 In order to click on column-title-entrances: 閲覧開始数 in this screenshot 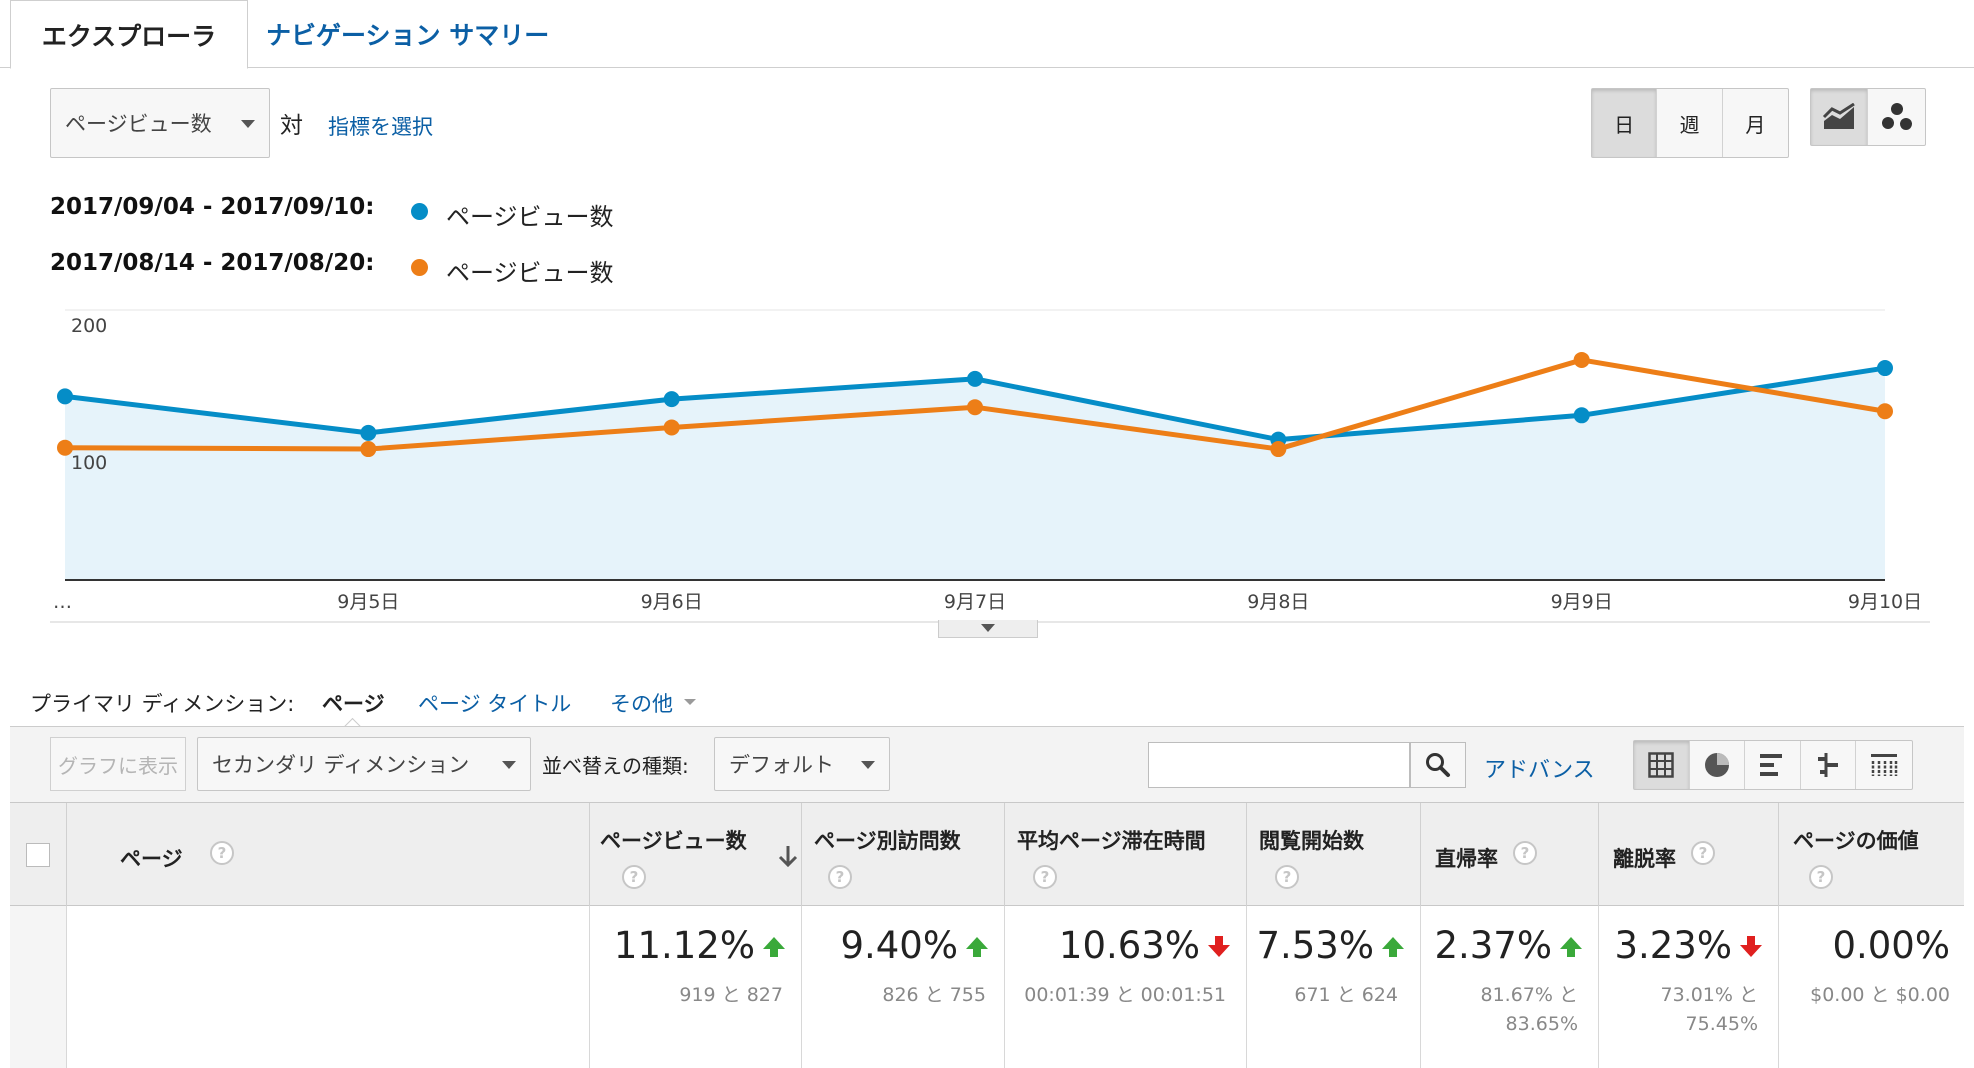, I will do `click(1311, 841)`.